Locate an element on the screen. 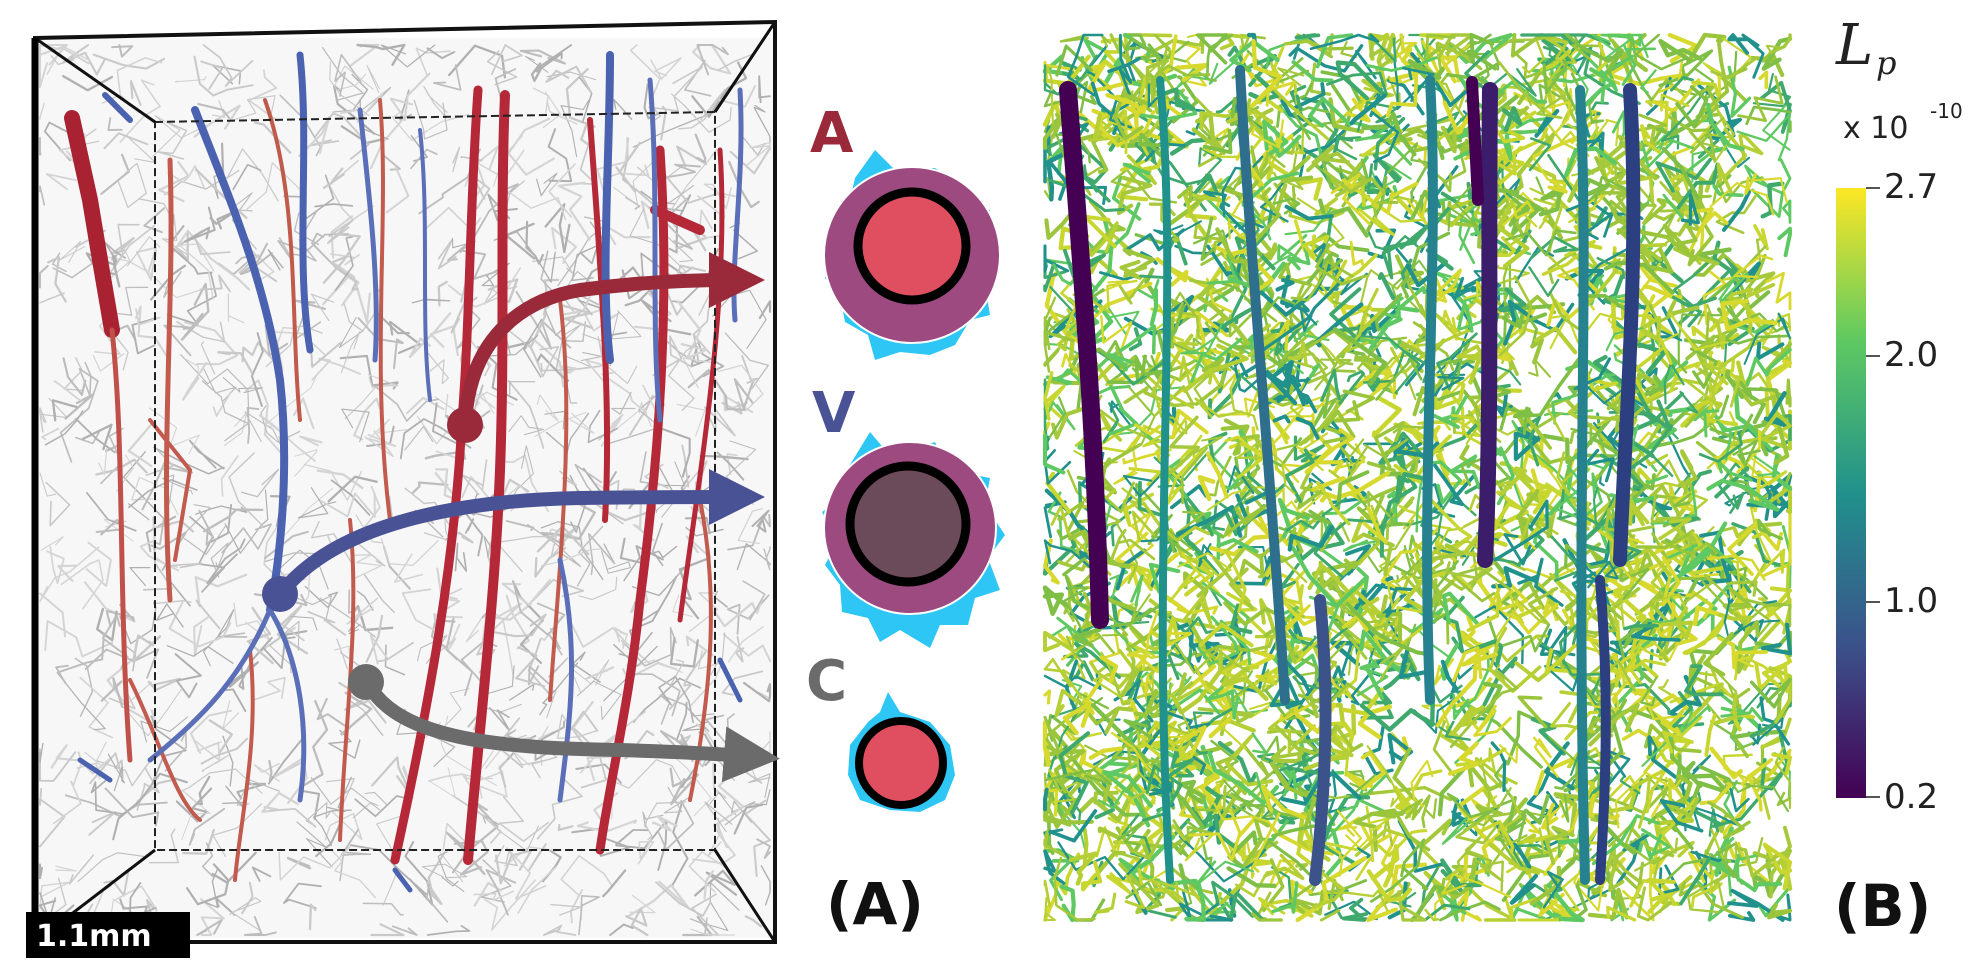  vein-arrow-dot is located at coordinates (280, 594).